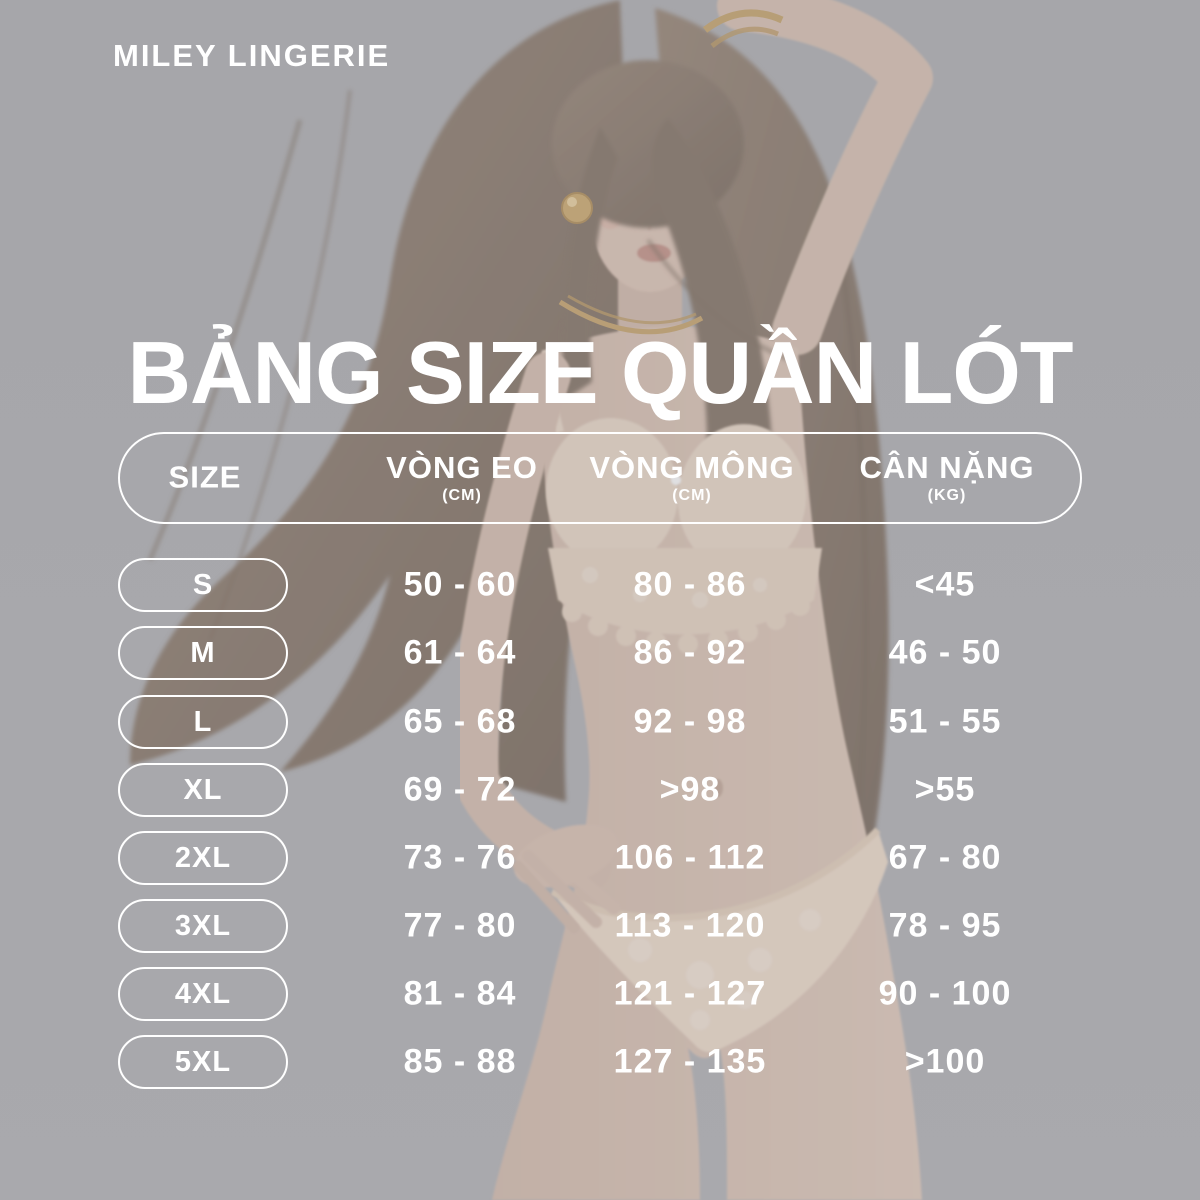 This screenshot has width=1200, height=1200. I want to click on bra-lace-flowers, so click(674, 587).